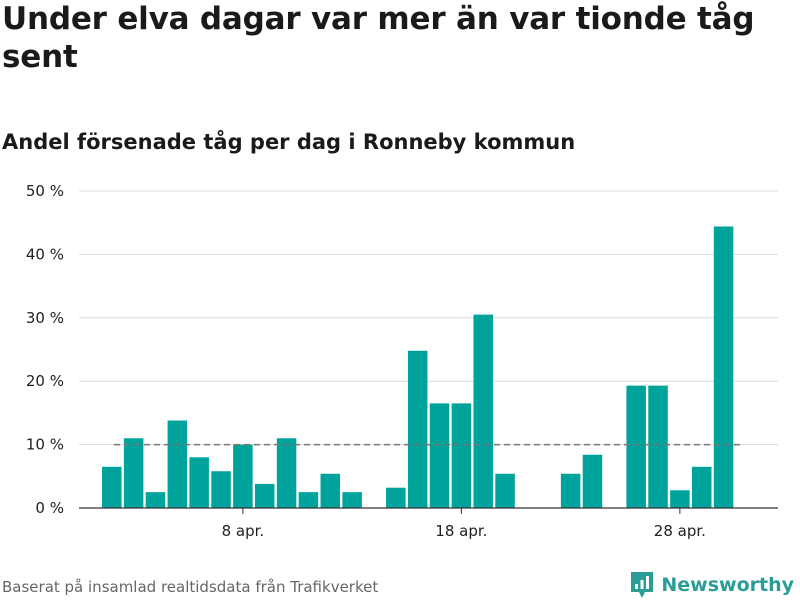 The height and width of the screenshot is (600, 800). I want to click on x-tick-label: 28 apr., so click(680, 531).